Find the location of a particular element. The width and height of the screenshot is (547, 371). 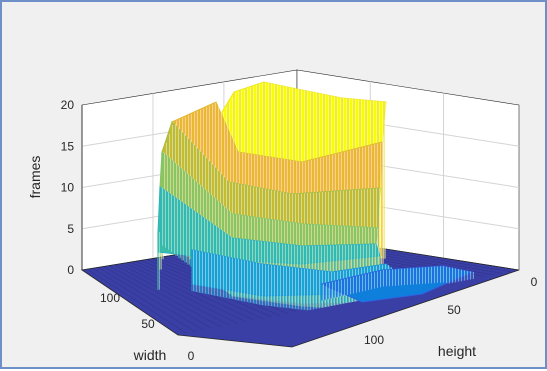

z-axis-label: frames is located at coordinates (35, 177).